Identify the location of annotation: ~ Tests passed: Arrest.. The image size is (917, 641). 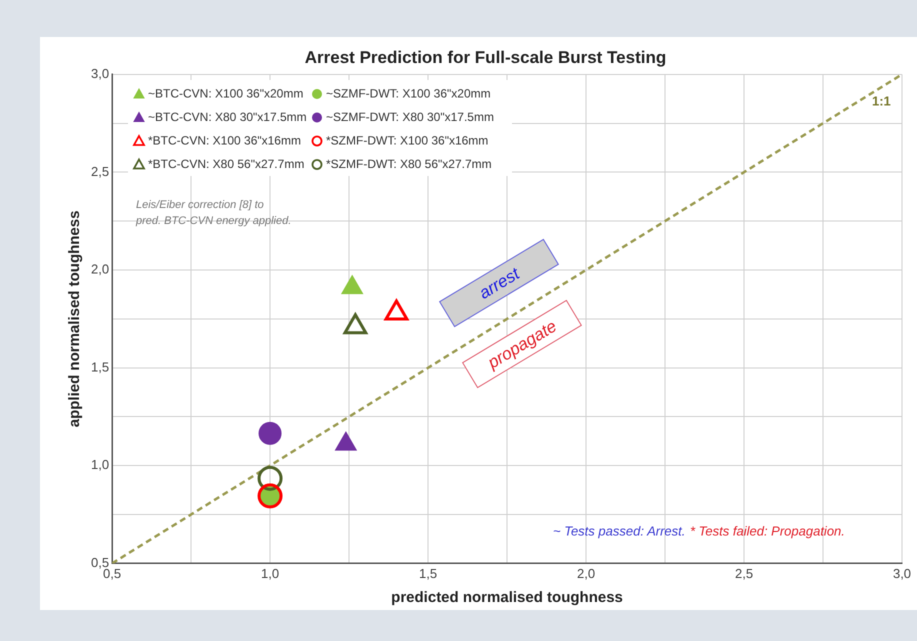
(619, 531).